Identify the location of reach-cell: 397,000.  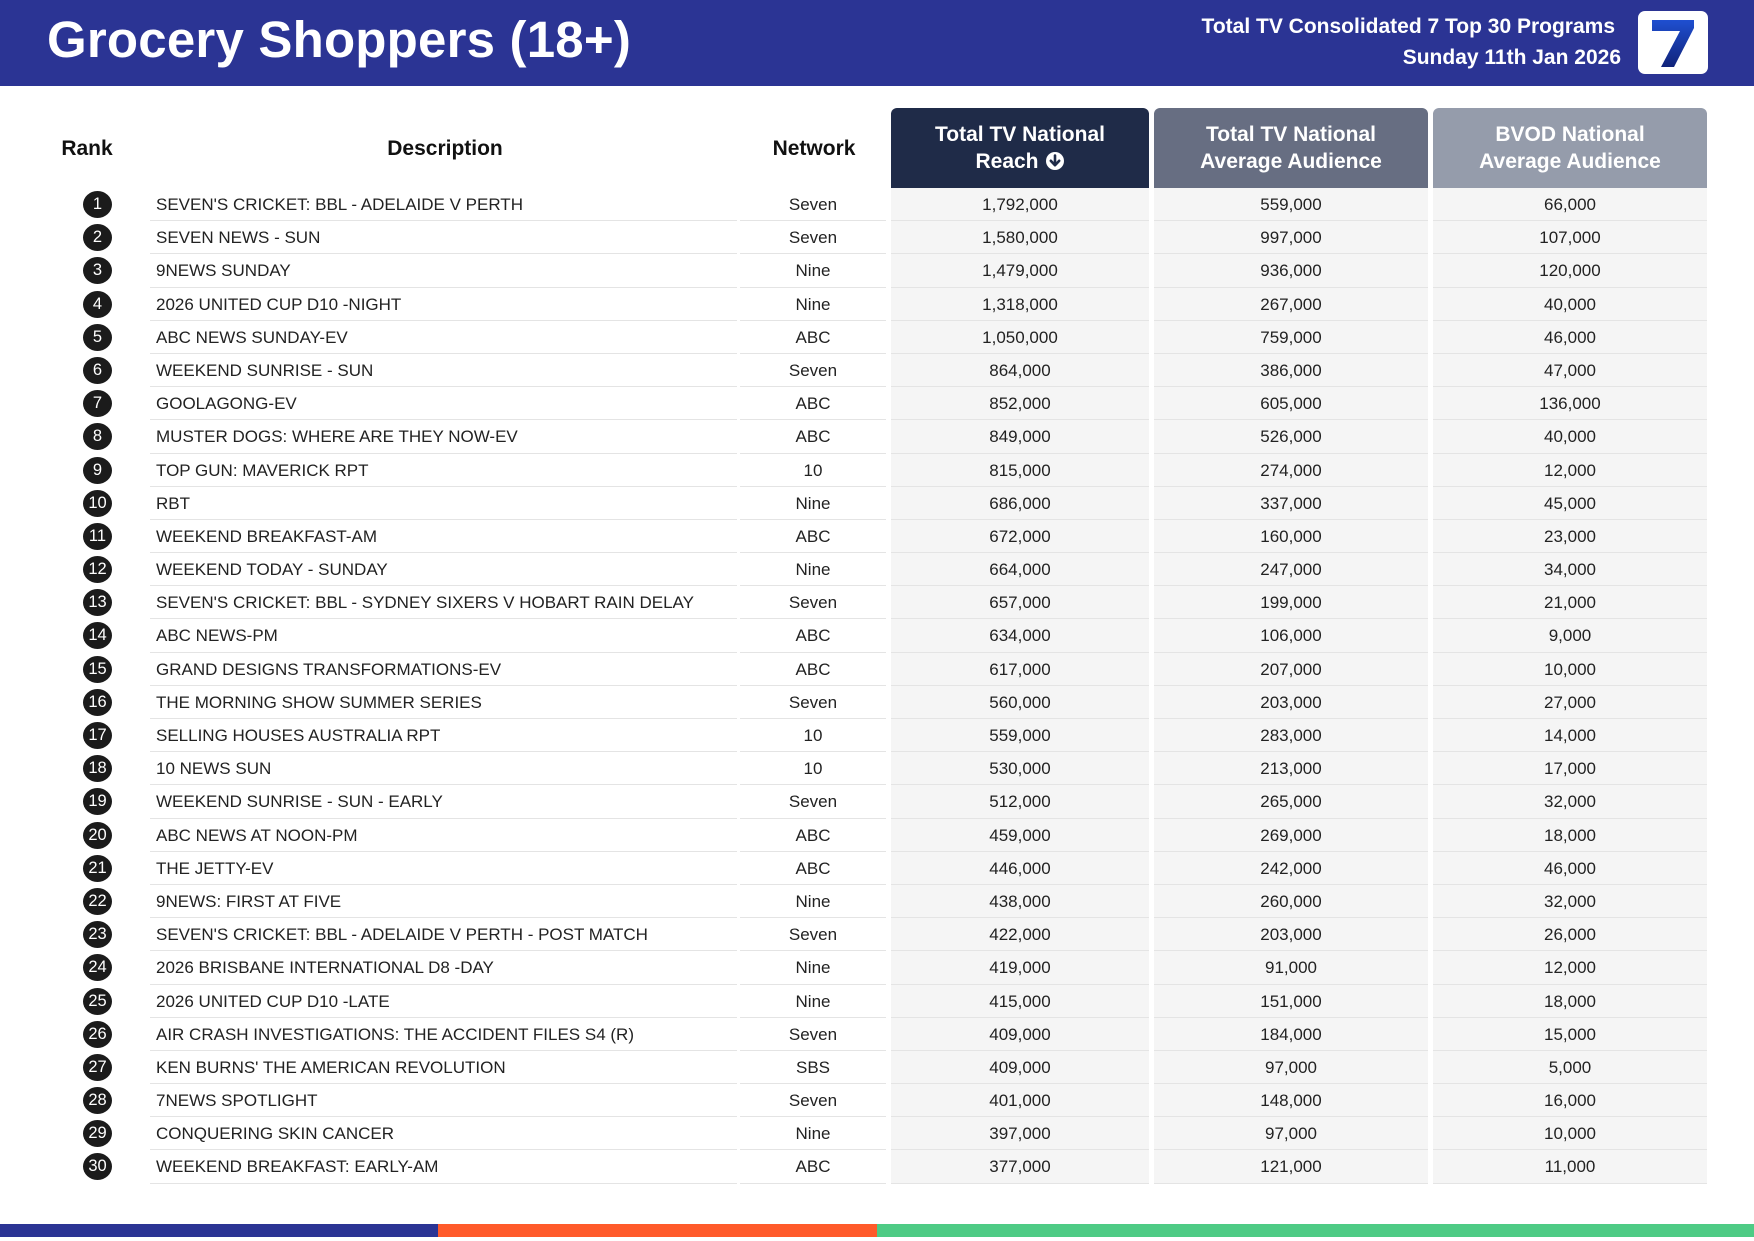
(1020, 1134).